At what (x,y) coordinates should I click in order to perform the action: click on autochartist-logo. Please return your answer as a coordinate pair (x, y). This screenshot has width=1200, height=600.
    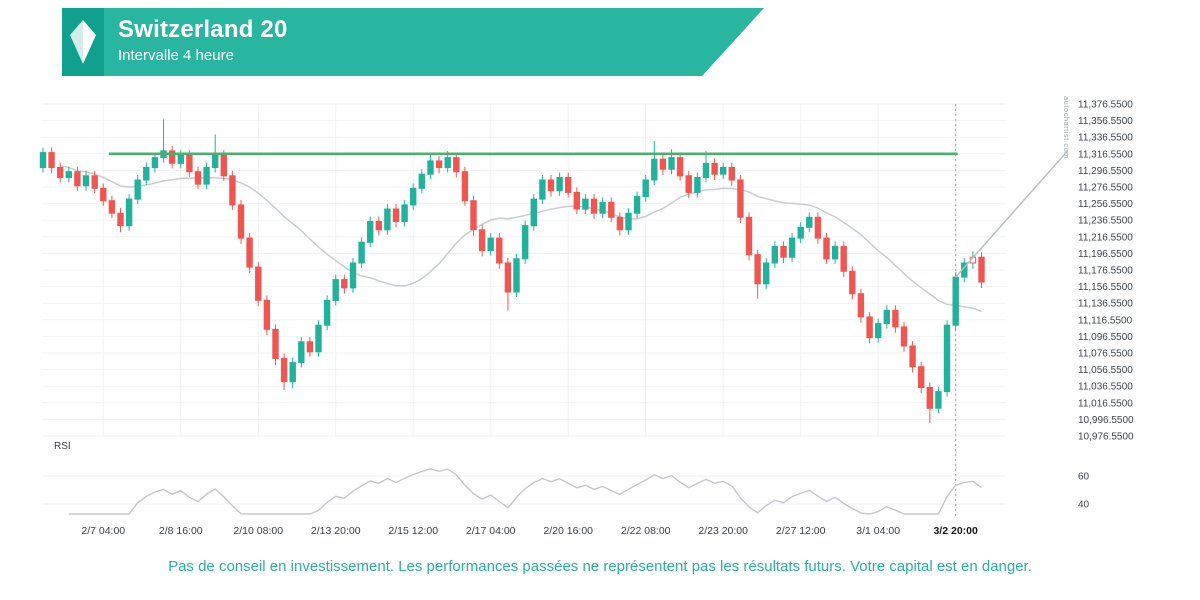
    Looking at the image, I should click on (83, 42).